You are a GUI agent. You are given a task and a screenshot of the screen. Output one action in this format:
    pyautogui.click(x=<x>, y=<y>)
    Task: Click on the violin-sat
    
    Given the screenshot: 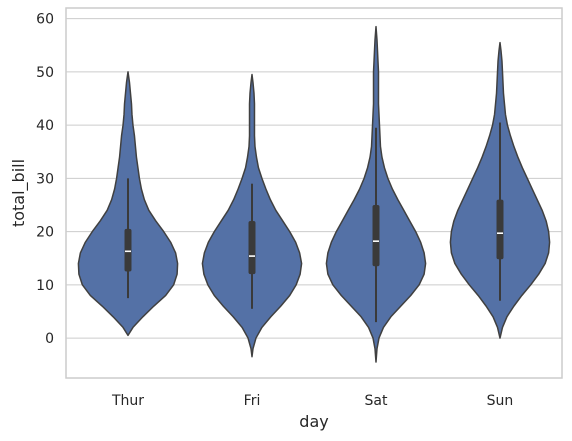 What is the action you would take?
    pyautogui.click(x=376, y=194)
    